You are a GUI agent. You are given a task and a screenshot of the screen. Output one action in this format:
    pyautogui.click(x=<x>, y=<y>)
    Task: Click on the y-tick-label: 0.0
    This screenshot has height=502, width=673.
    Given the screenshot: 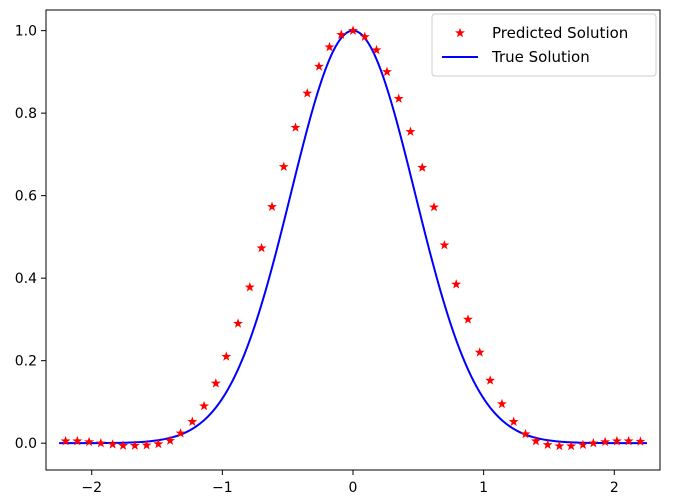 What is the action you would take?
    pyautogui.click(x=26, y=444)
    